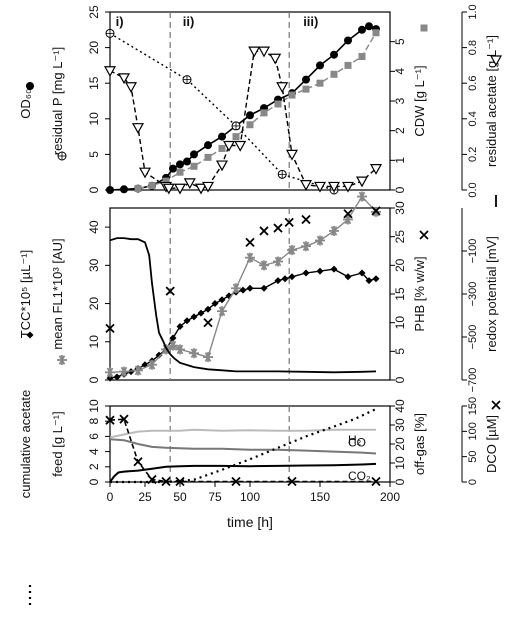  What do you see at coordinates (94, 421) in the screenshot?
I see `left-tick-label: 8` at bounding box center [94, 421].